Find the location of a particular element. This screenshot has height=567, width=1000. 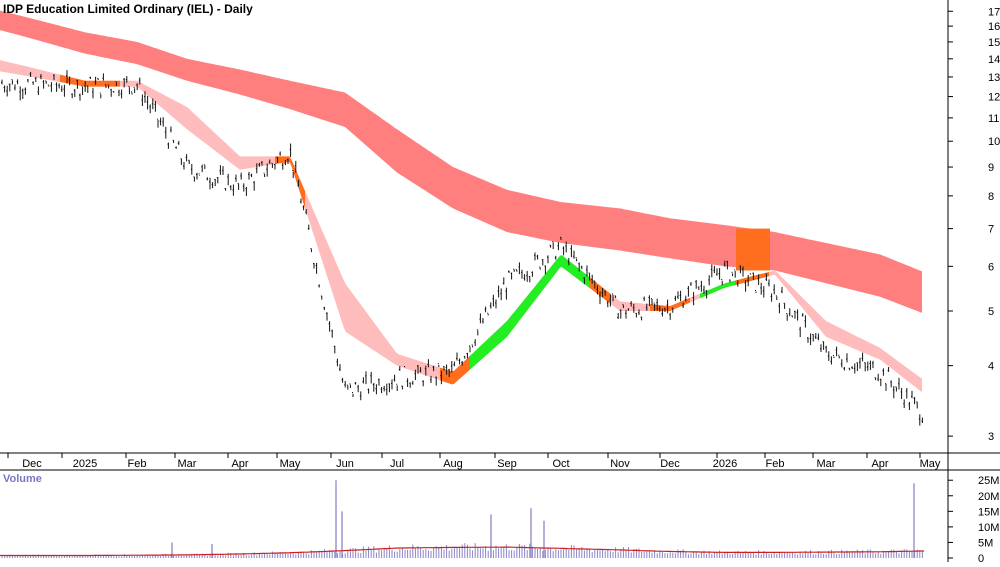

price-tick-label: 11 is located at coordinates (993, 119).